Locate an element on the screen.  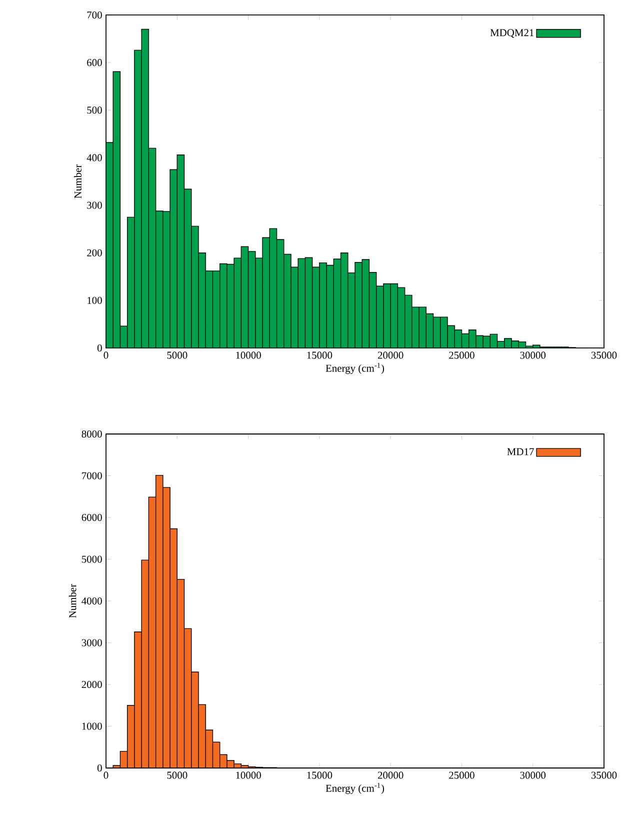
y-tick-label: 4000 is located at coordinates (92, 601).